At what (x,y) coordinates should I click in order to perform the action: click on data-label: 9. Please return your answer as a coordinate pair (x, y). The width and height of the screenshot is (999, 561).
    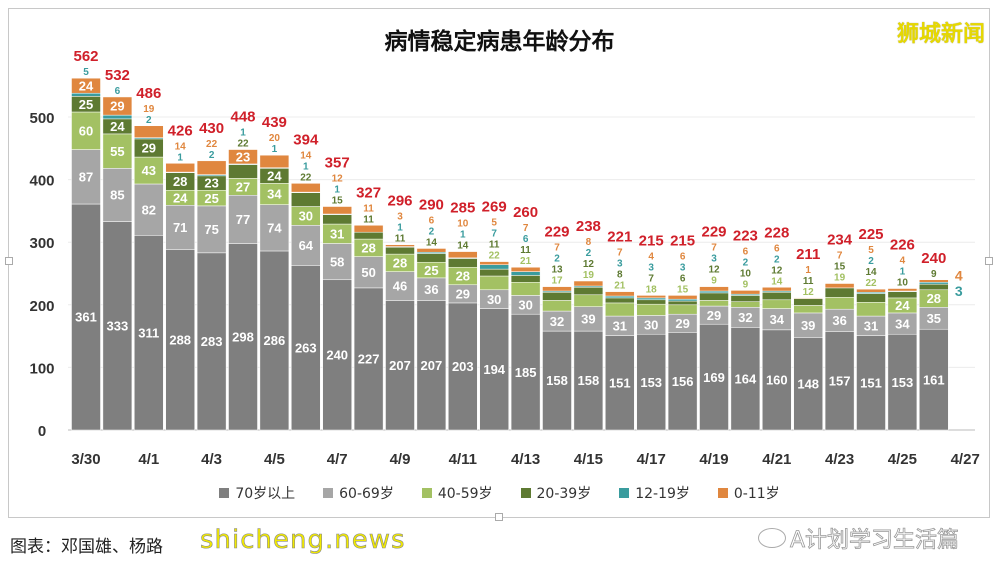
    Looking at the image, I should click on (746, 284).